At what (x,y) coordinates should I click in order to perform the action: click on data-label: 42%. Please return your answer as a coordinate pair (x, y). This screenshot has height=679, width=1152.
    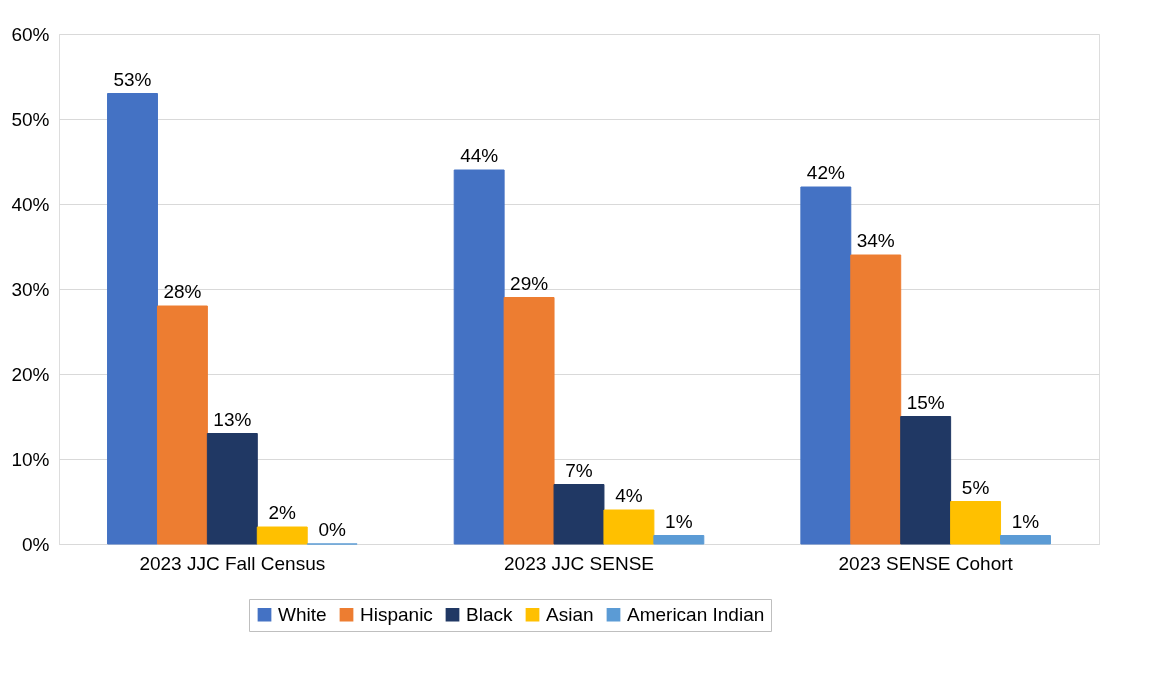
    Looking at the image, I should click on (825, 172).